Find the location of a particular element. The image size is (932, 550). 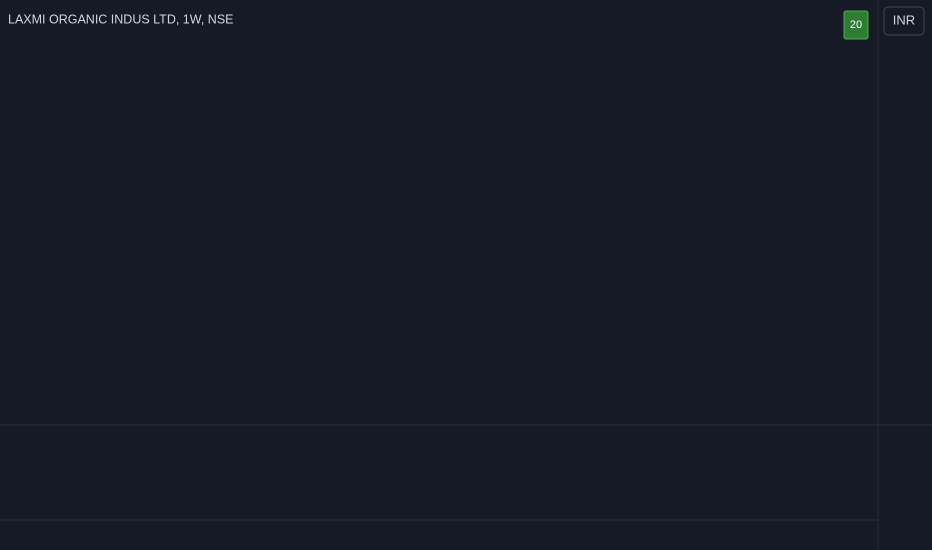

badge-text: 20 is located at coordinates (856, 25).